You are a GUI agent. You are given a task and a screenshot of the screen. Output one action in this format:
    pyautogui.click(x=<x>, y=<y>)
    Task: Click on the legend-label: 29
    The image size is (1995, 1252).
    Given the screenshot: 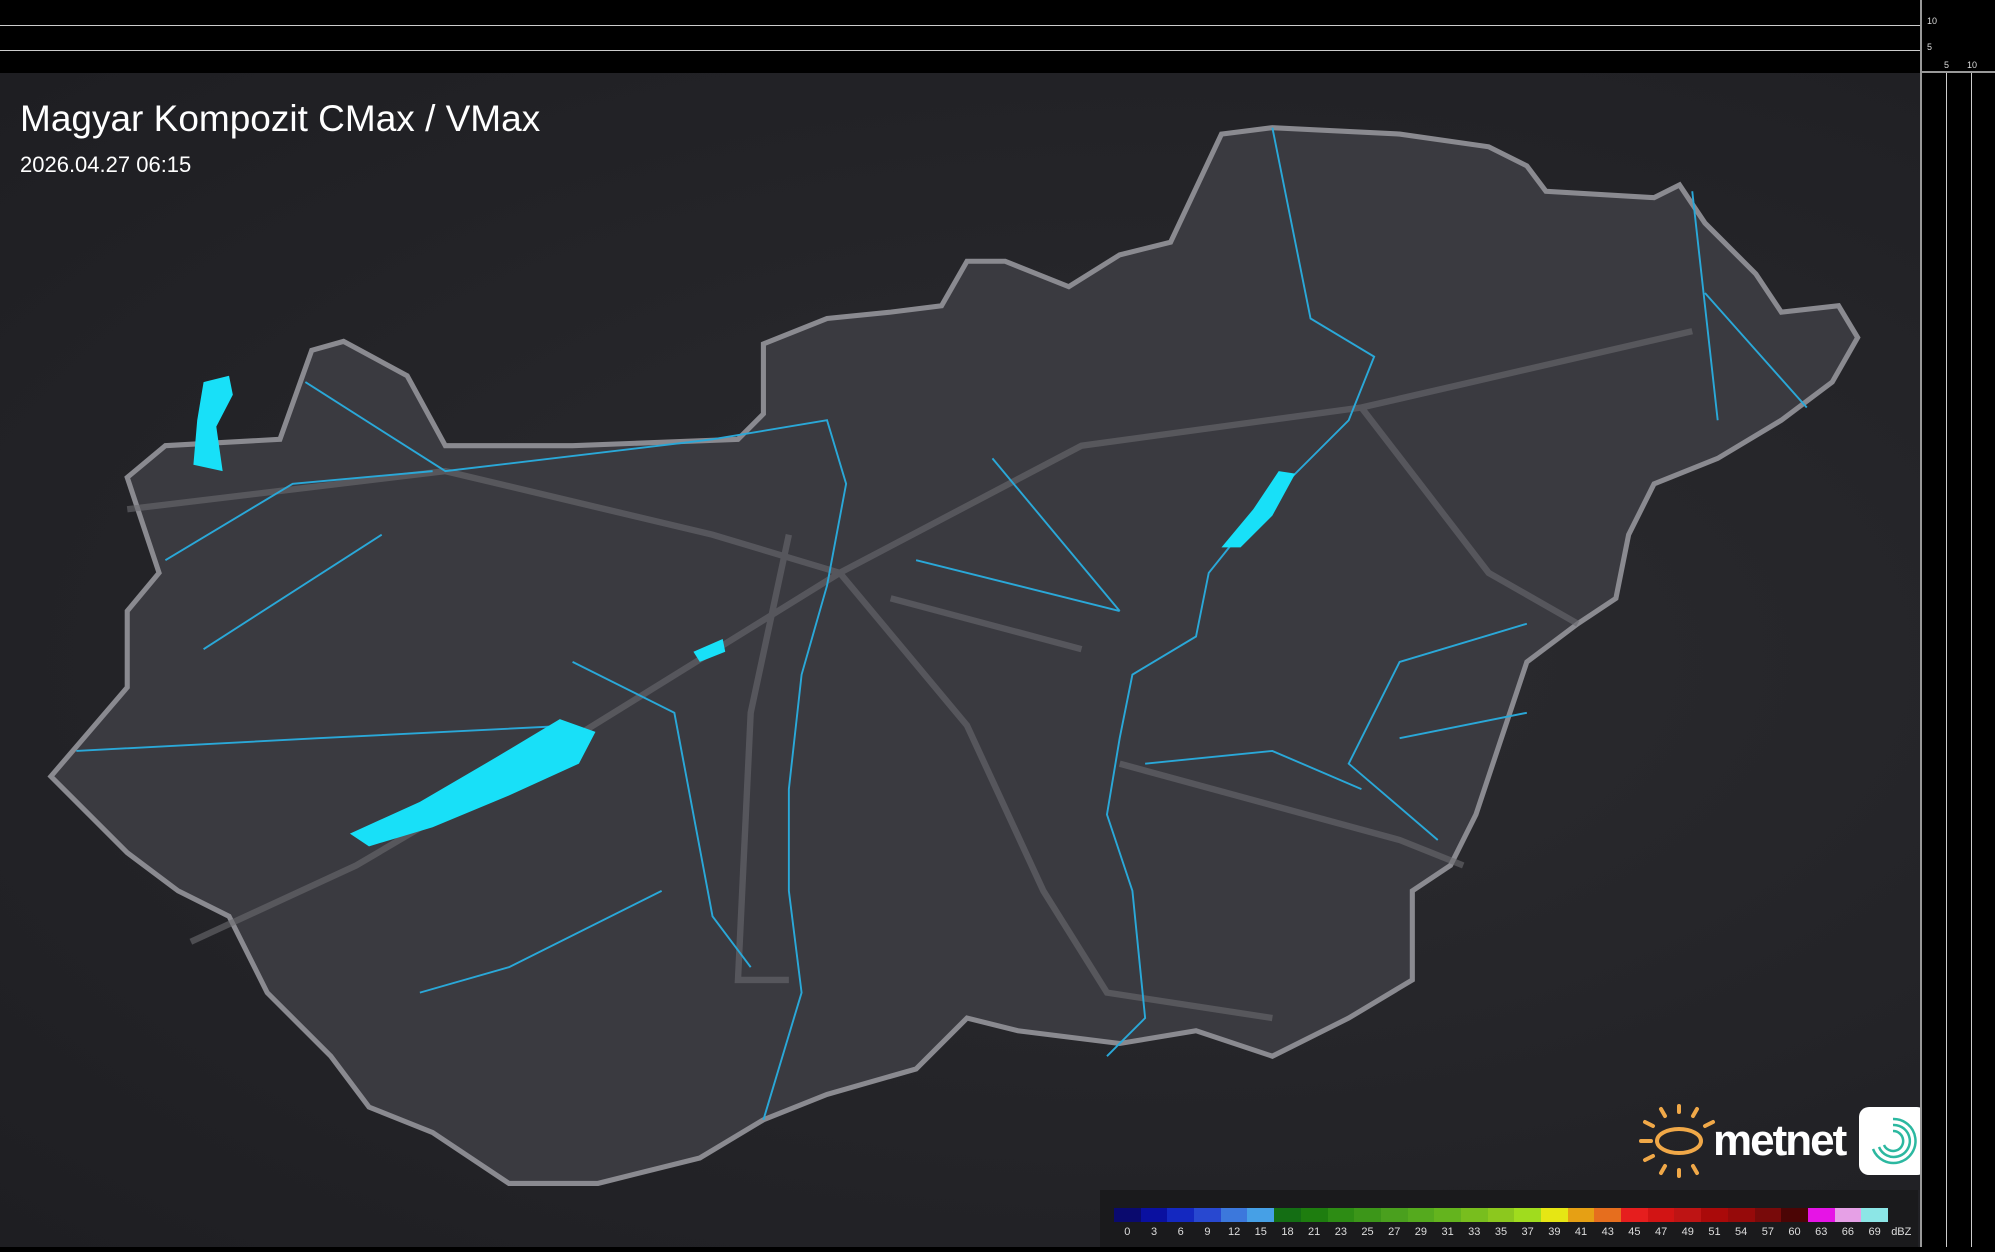 What is the action you would take?
    pyautogui.click(x=1421, y=1232)
    